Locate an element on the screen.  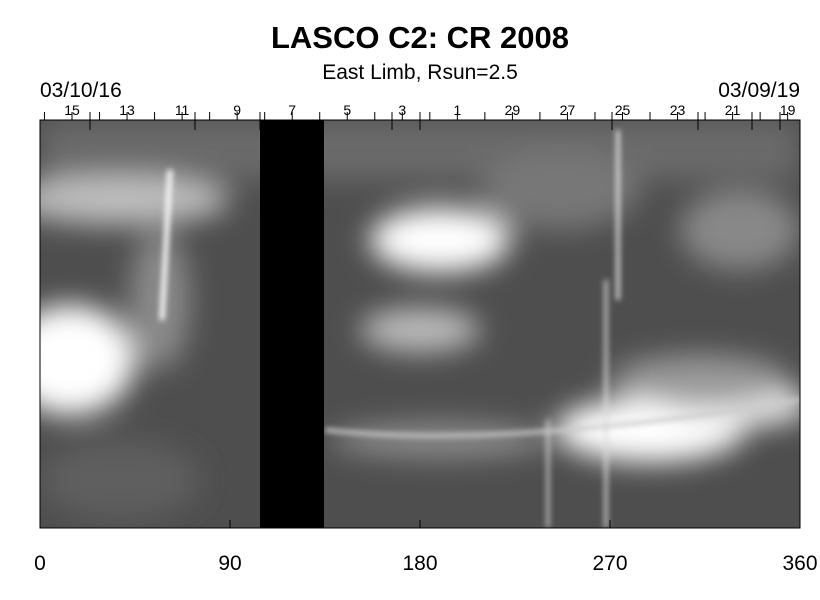
chart-subtitle: East Limb, Rsun=2.5 is located at coordinates (420, 72).